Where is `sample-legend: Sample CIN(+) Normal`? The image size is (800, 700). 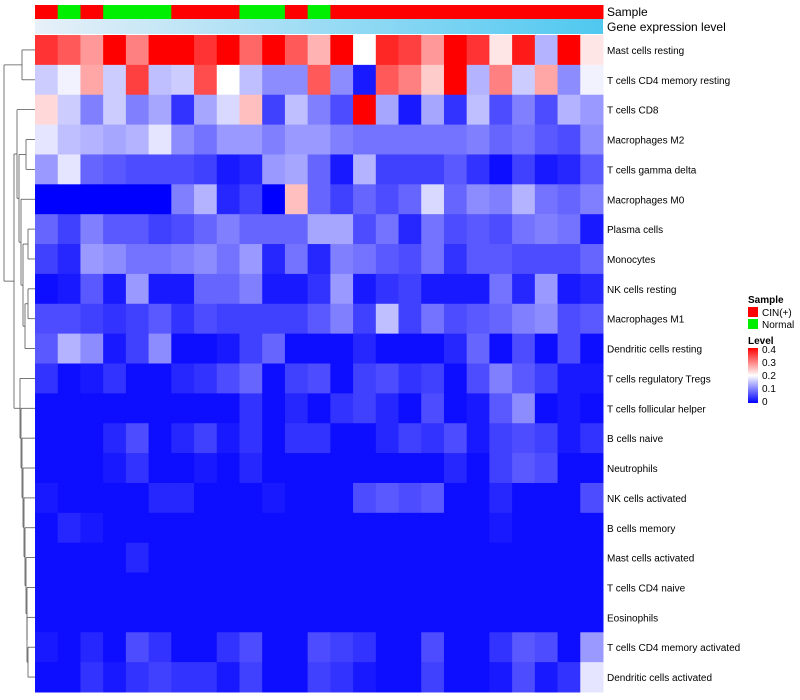
sample-legend: Sample CIN(+) Normal is located at coordinates (771, 313).